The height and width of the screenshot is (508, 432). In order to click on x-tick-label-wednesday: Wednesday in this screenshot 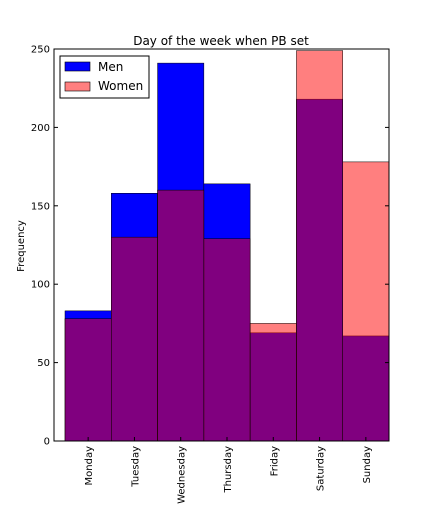, I will do `click(182, 475)`.